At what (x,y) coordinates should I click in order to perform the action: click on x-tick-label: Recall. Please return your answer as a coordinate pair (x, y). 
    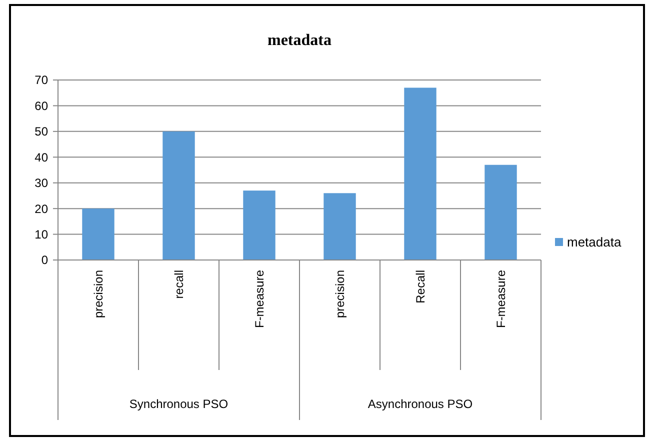
    Looking at the image, I should click on (420, 287).